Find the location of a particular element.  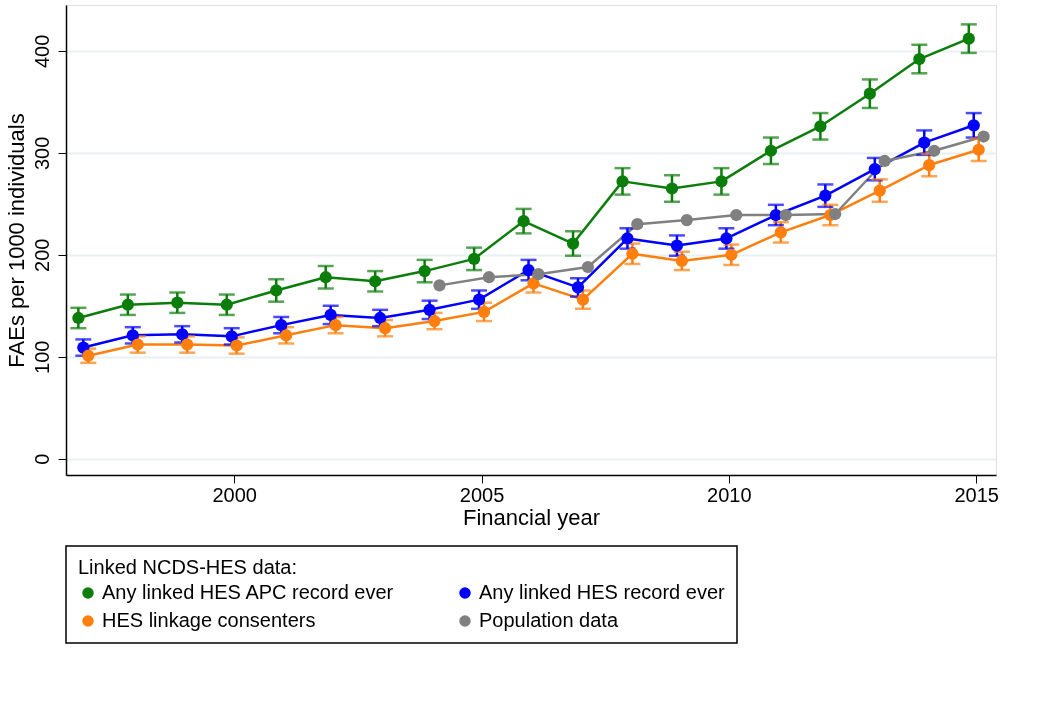

y-tick-label: 400 is located at coordinates (41, 51).